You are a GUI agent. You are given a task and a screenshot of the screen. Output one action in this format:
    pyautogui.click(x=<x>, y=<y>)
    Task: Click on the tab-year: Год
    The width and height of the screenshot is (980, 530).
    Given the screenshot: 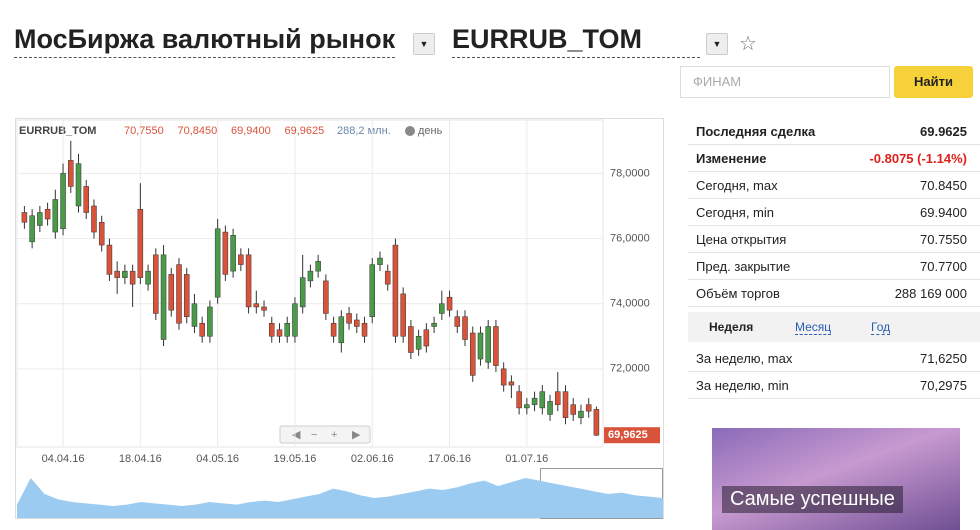 What is the action you would take?
    pyautogui.click(x=881, y=327)
    